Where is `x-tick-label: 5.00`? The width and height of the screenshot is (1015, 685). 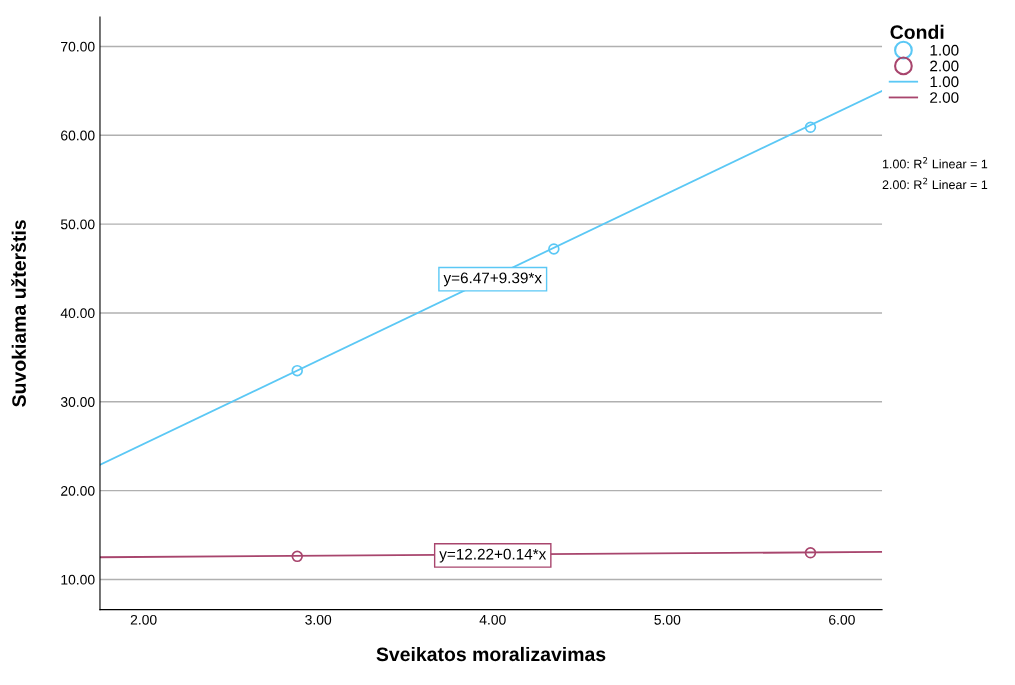
x-tick-label: 5.00 is located at coordinates (667, 619).